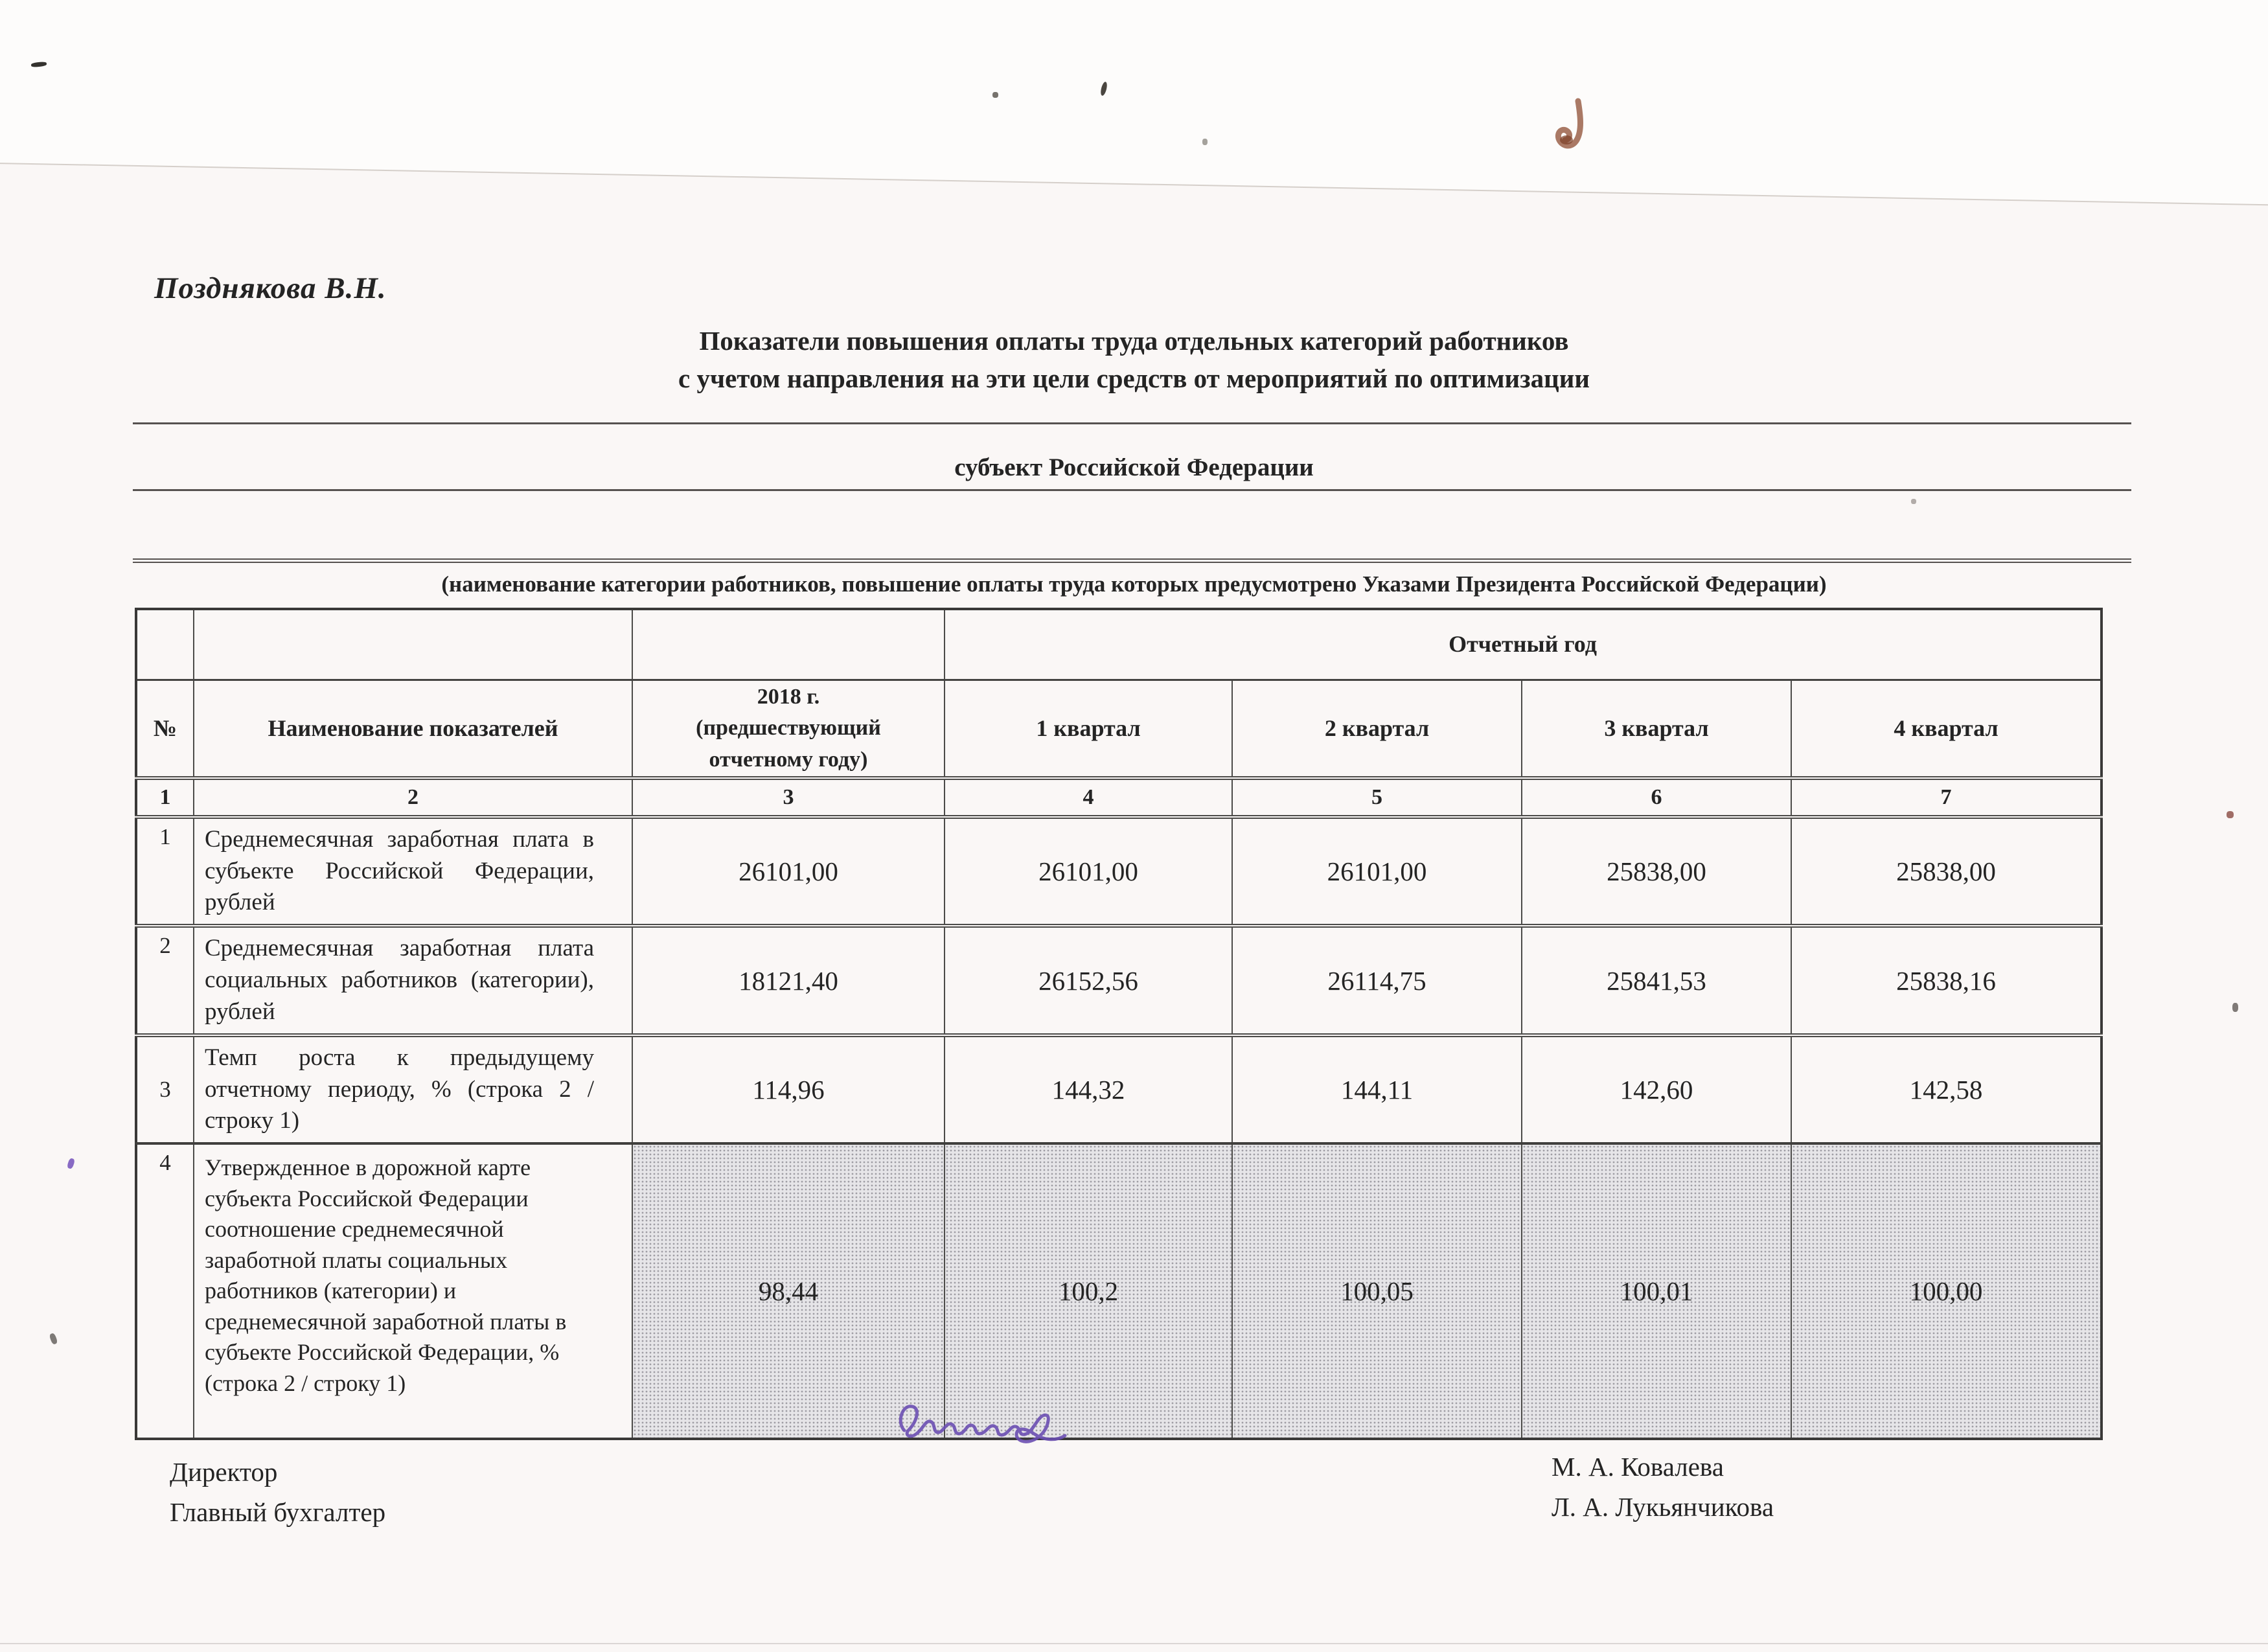  Describe the element at coordinates (1572, 132) in the screenshot. I see `ink-stain` at that location.